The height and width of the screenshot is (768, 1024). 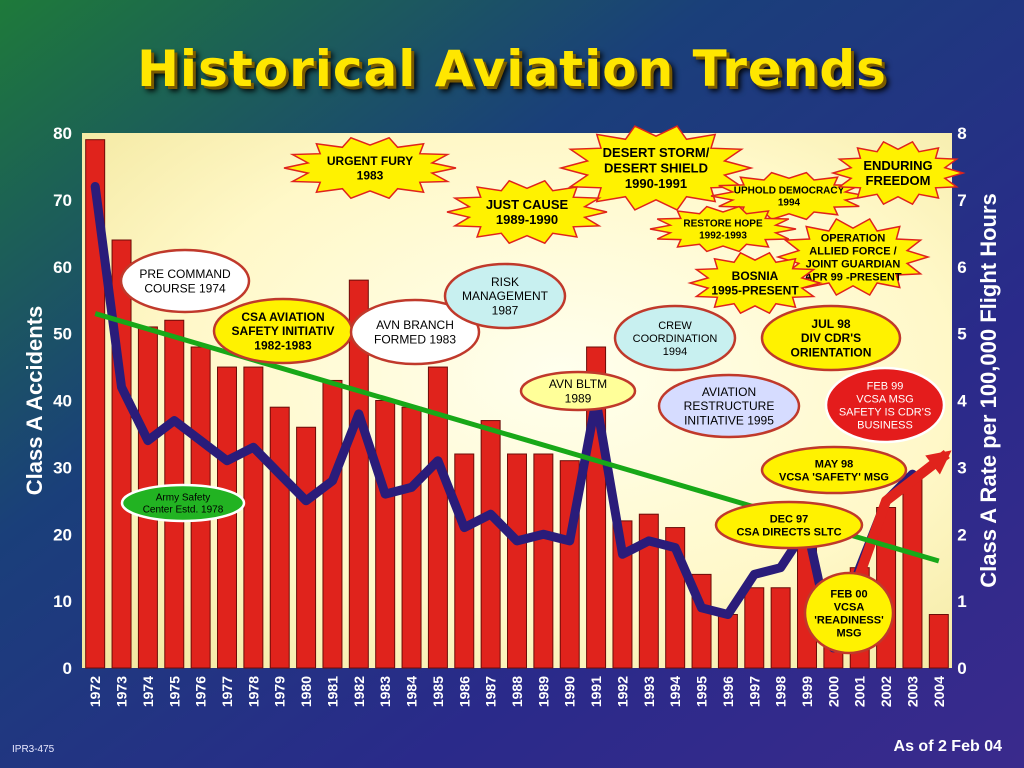 What do you see at coordinates (675, 326) in the screenshot?
I see `annotation-text-12-0: CREW` at bounding box center [675, 326].